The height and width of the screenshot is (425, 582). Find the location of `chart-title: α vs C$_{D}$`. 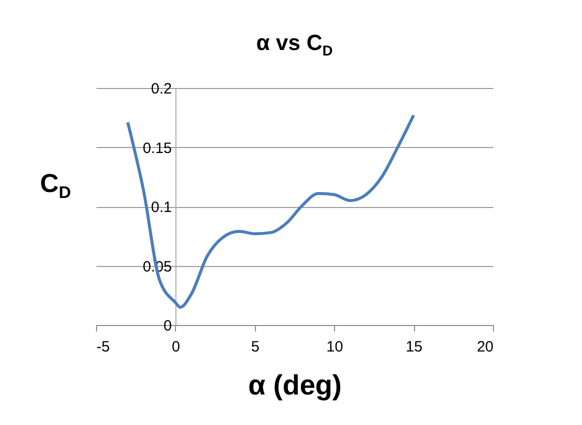

chart-title: α vs C$_{D}$ is located at coordinates (294, 45).